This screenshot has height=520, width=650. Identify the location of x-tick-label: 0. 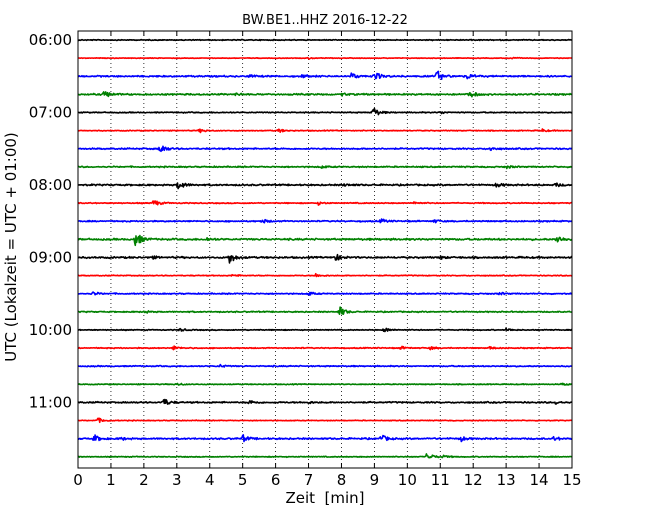
(78, 480).